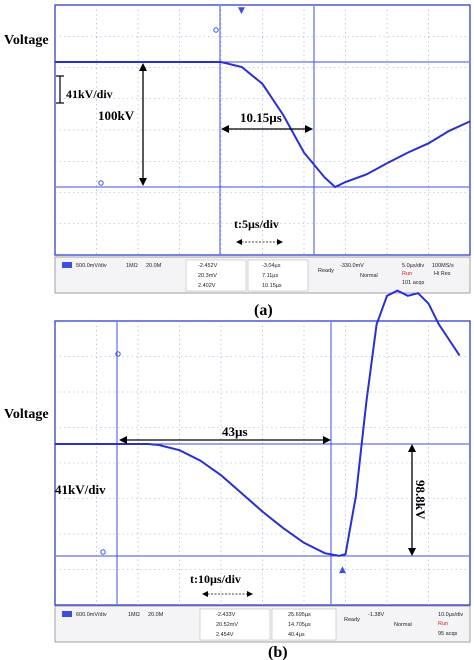 The width and height of the screenshot is (474, 660). What do you see at coordinates (227, 625) in the screenshot?
I see `readout-b-a2: 20.52mV` at bounding box center [227, 625].